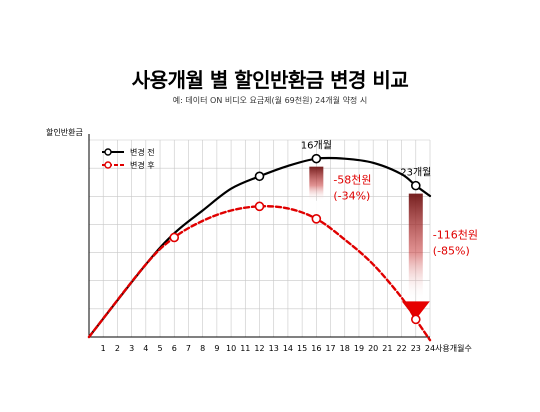 The width and height of the screenshot is (540, 412). I want to click on x-tick-label: 17, so click(330, 348).